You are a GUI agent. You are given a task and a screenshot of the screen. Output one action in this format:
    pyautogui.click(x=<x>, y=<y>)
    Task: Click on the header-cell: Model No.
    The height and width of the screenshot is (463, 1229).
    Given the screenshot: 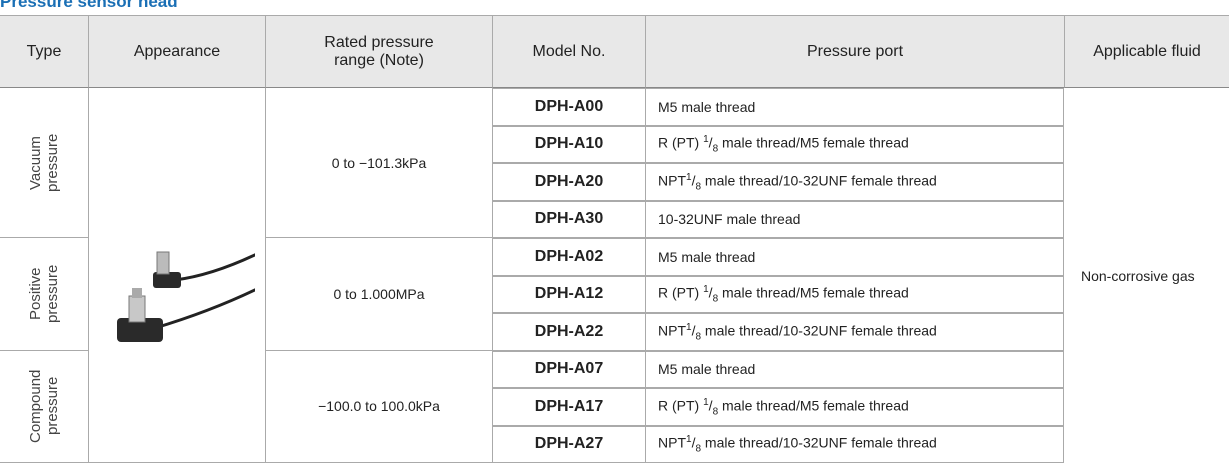 What is the action you would take?
    pyautogui.click(x=568, y=51)
    